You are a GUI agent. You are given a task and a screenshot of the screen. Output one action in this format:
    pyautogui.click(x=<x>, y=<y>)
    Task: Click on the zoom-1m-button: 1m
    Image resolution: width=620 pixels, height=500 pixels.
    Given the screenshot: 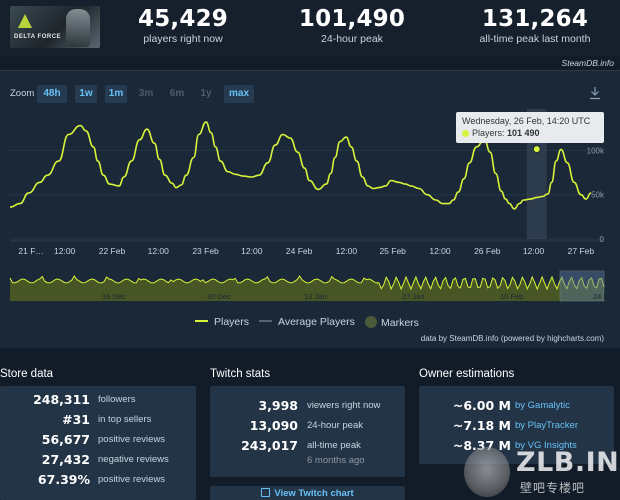 What is the action you would take?
    pyautogui.click(x=116, y=94)
    